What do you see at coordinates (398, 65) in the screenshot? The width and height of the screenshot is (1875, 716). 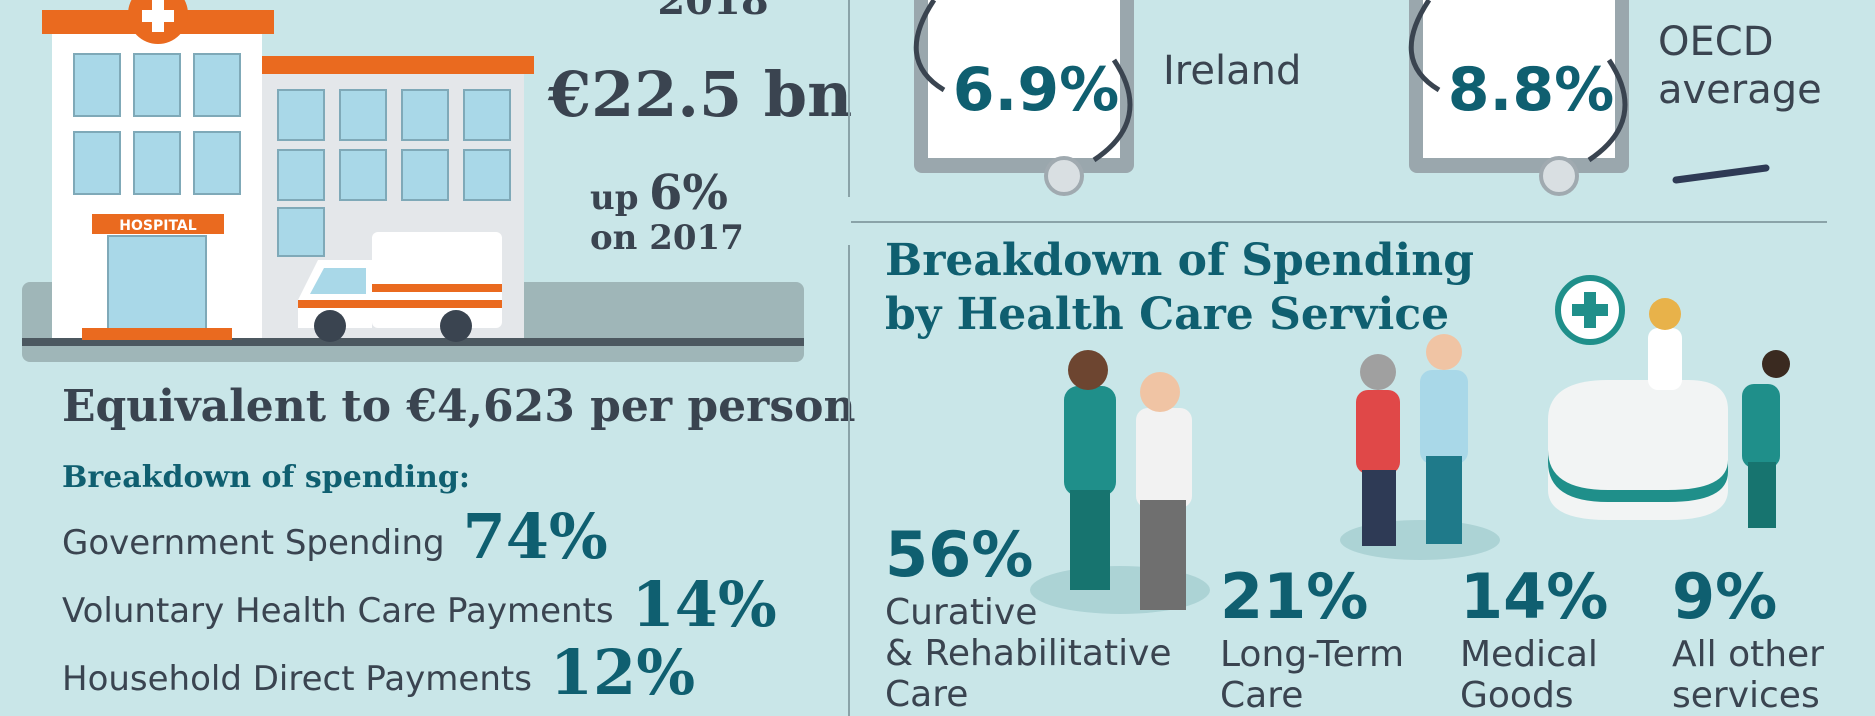 I see `roof` at bounding box center [398, 65].